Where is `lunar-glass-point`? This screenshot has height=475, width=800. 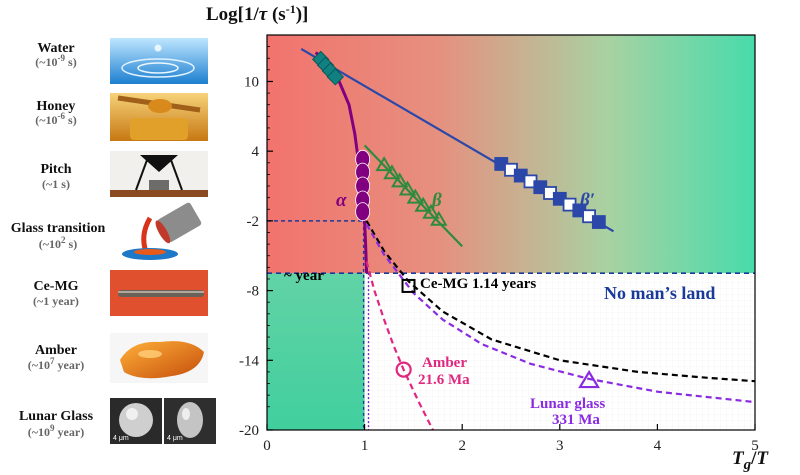 lunar-glass-point is located at coordinates (589, 379).